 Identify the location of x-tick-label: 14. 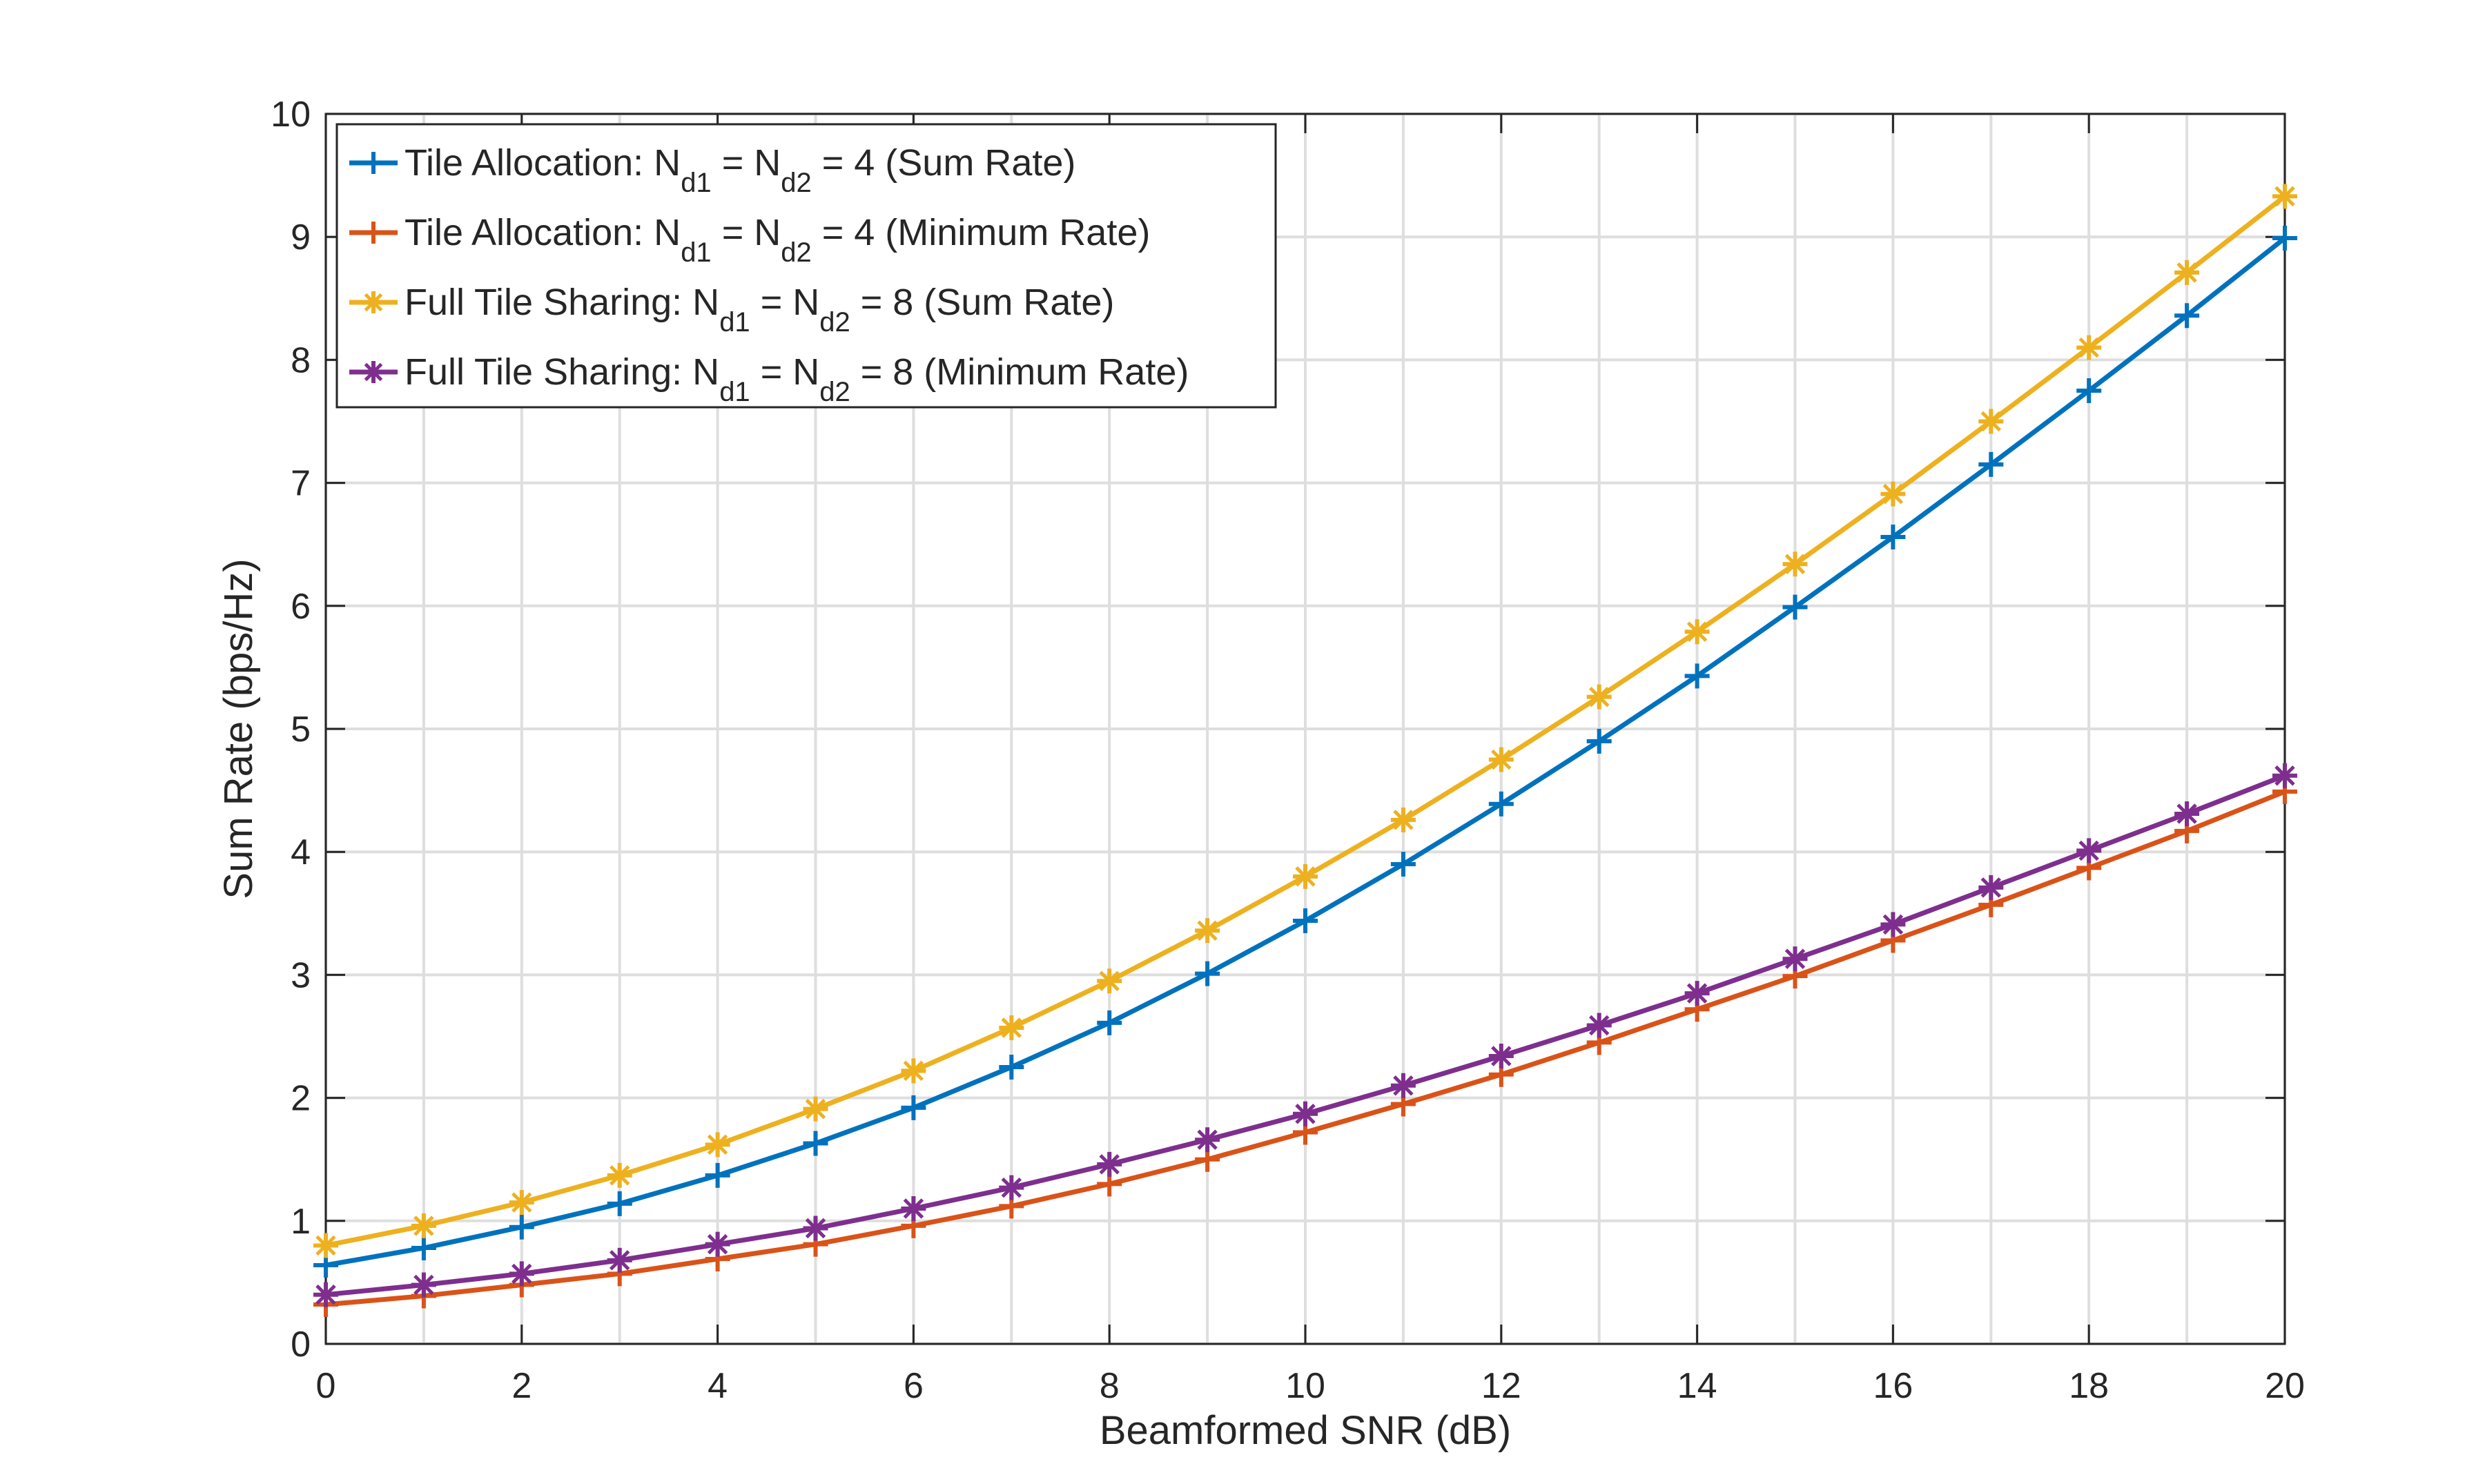
(1697, 1386).